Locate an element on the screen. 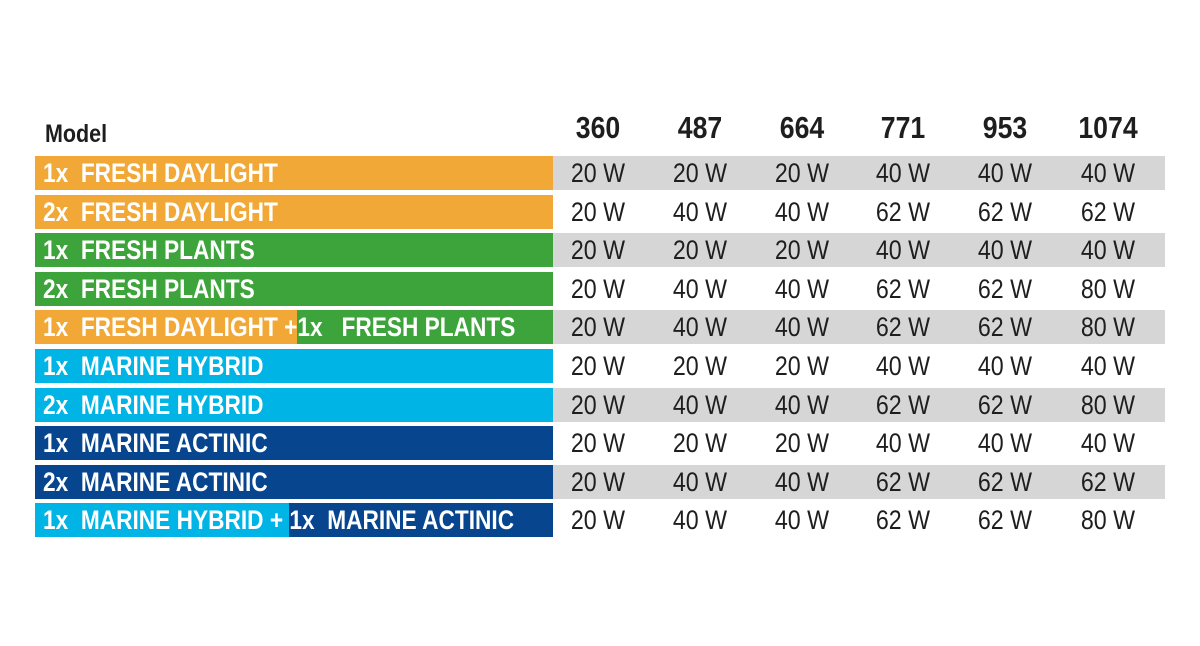 The height and width of the screenshot is (646, 1200). model-name: 2x MARINE HYBRID is located at coordinates (153, 404).